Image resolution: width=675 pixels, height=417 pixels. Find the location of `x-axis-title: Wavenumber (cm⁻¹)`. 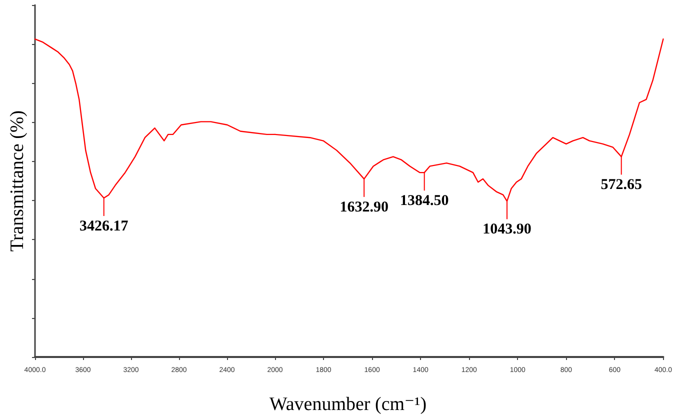

x-axis-title: Wavenumber (cm⁻¹) is located at coordinates (348, 404).